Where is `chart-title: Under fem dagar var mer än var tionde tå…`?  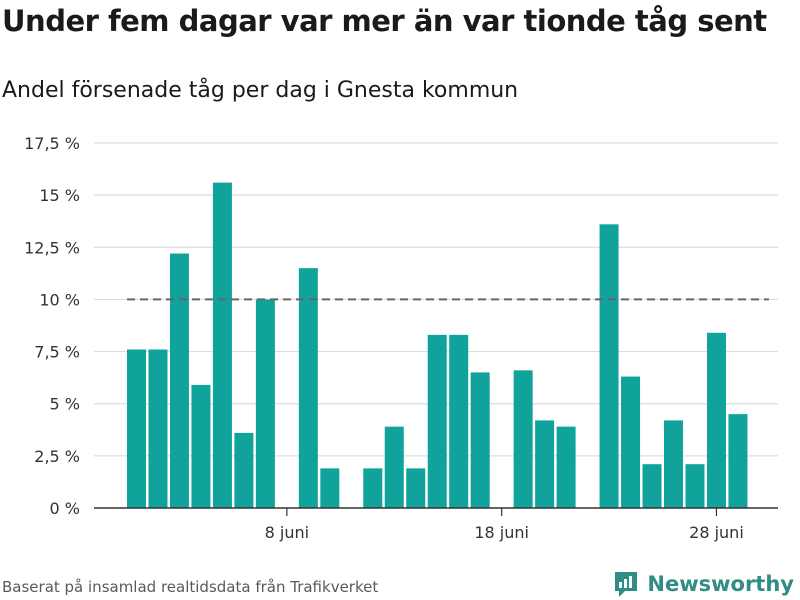
chart-title: Under fem dagar var mer än var tionde tå… is located at coordinates (384, 21).